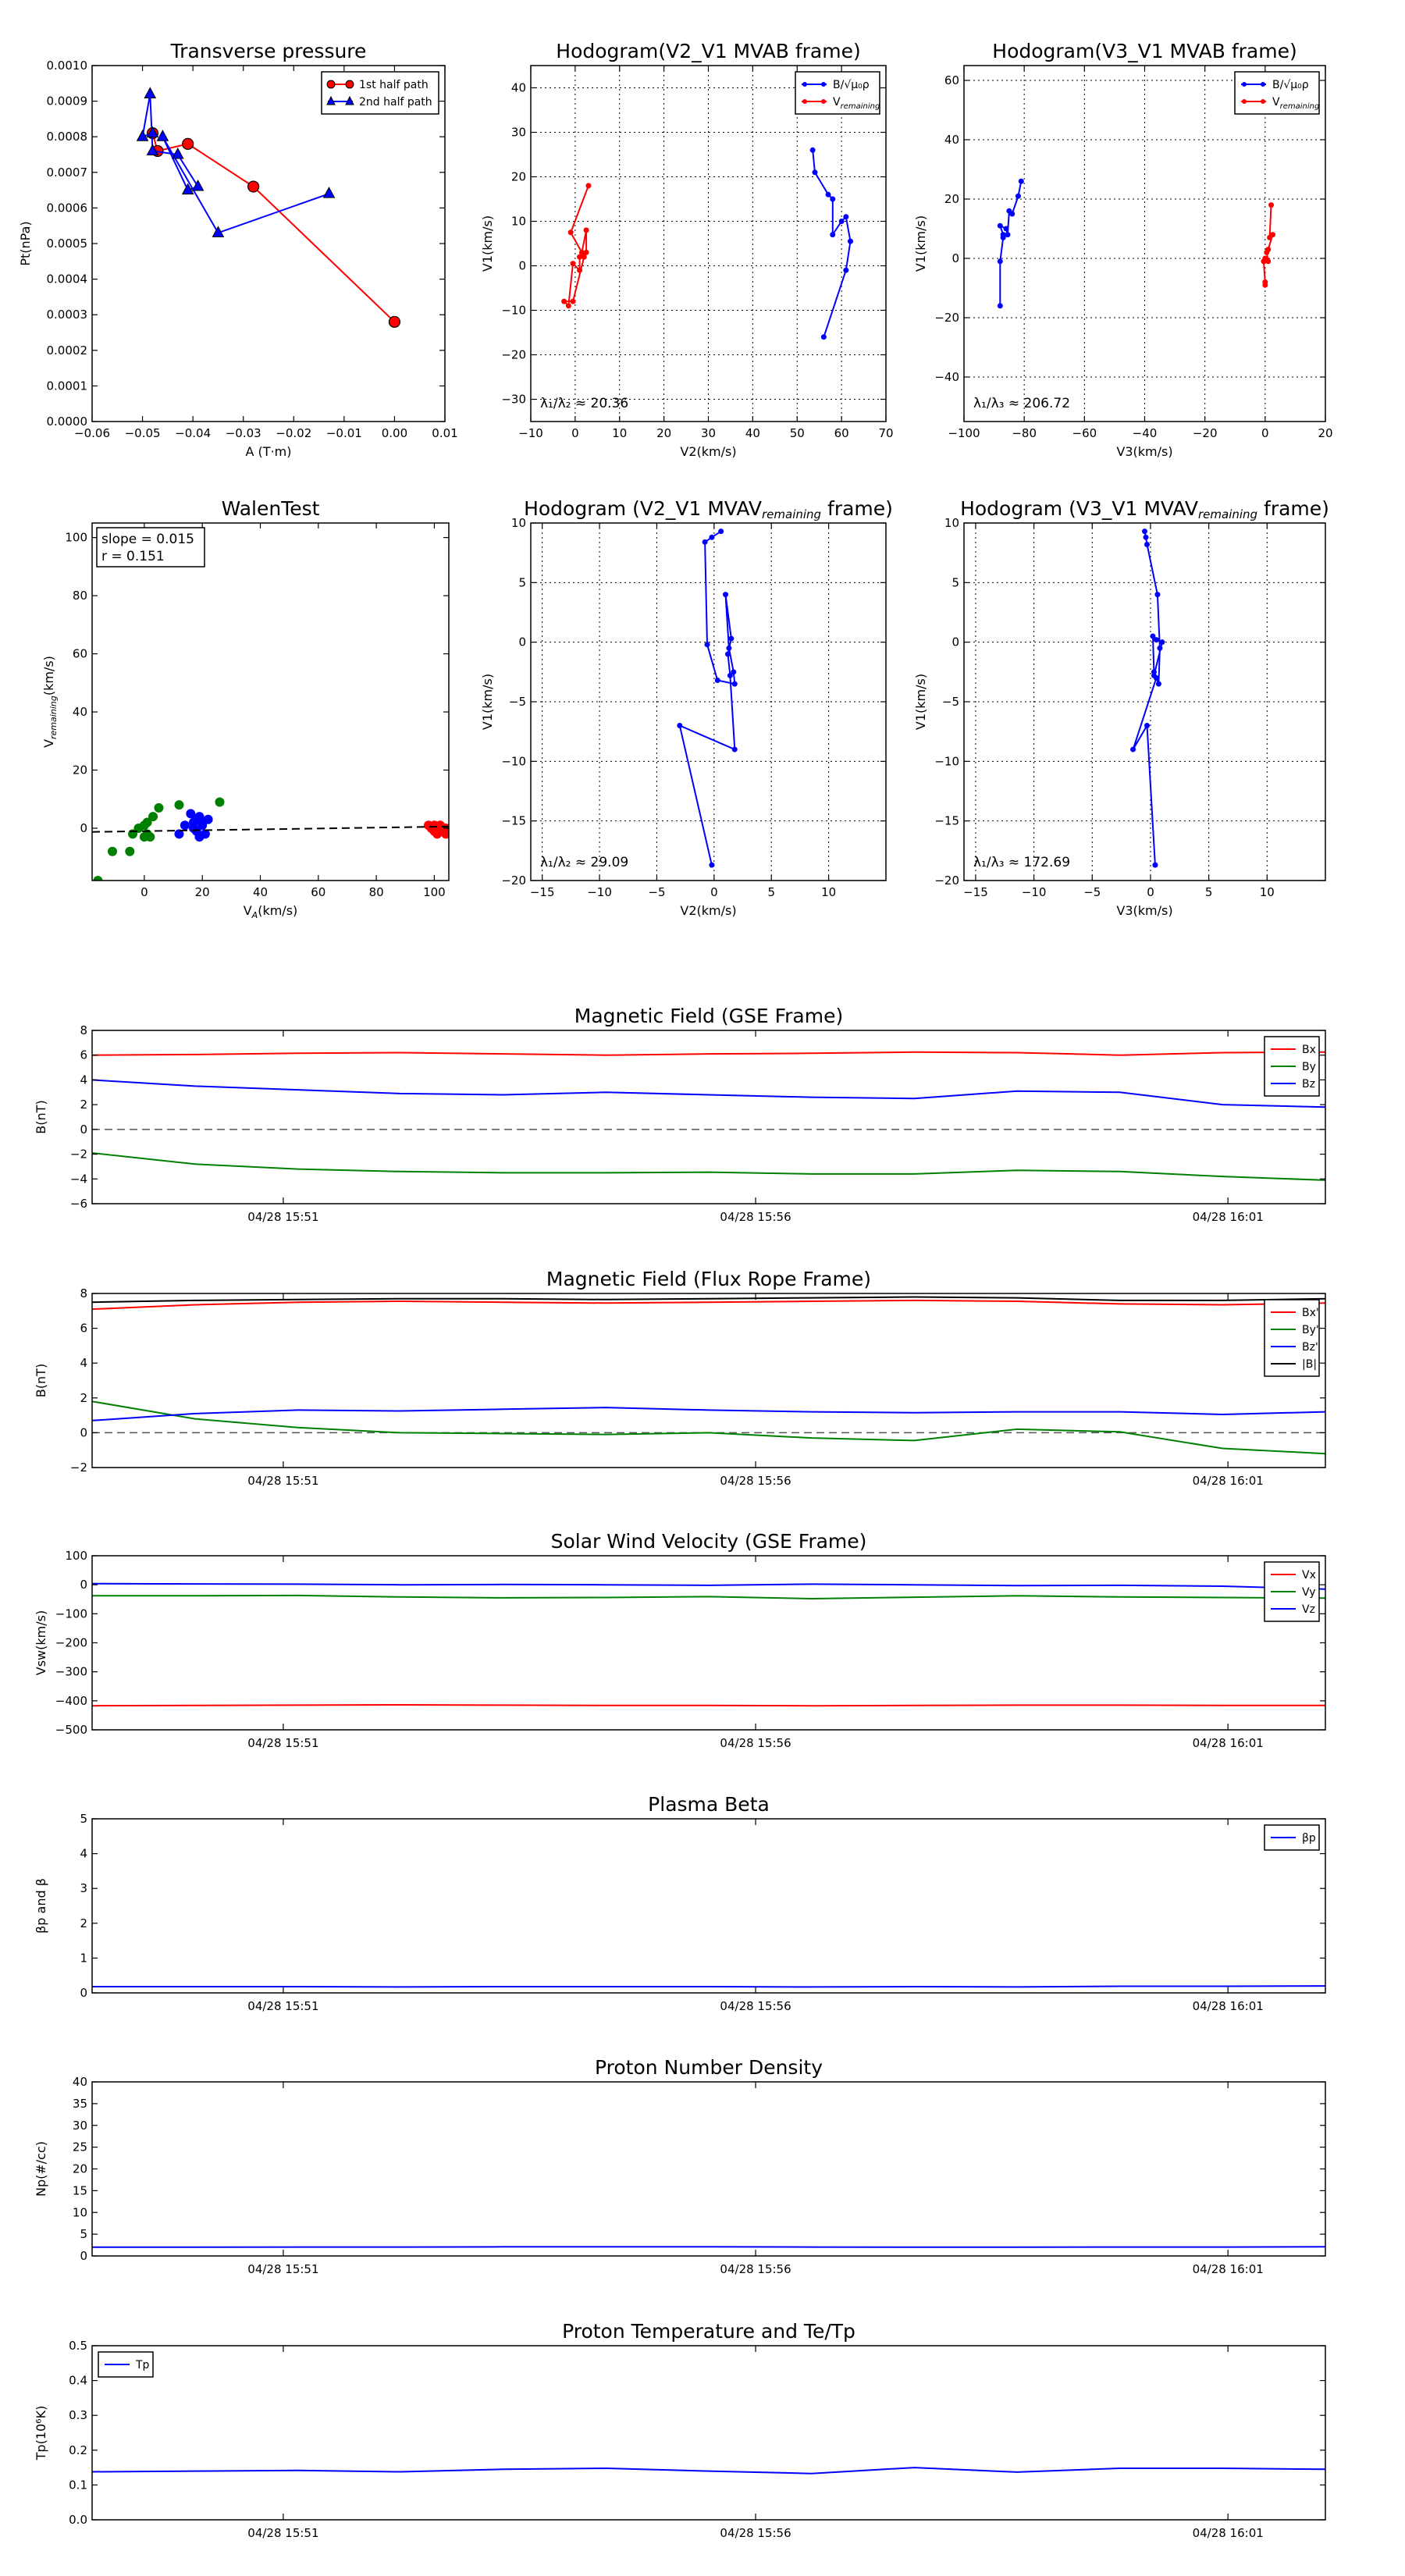  What do you see at coordinates (709, 1597) in the screenshot?
I see `series-line-vy` at bounding box center [709, 1597].